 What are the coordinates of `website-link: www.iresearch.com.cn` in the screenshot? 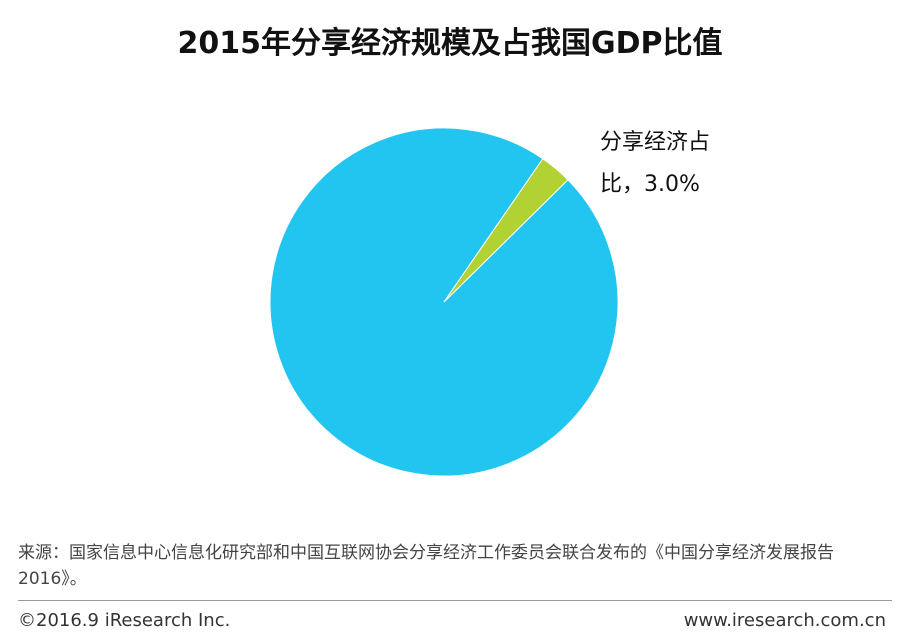 It's located at (784, 620).